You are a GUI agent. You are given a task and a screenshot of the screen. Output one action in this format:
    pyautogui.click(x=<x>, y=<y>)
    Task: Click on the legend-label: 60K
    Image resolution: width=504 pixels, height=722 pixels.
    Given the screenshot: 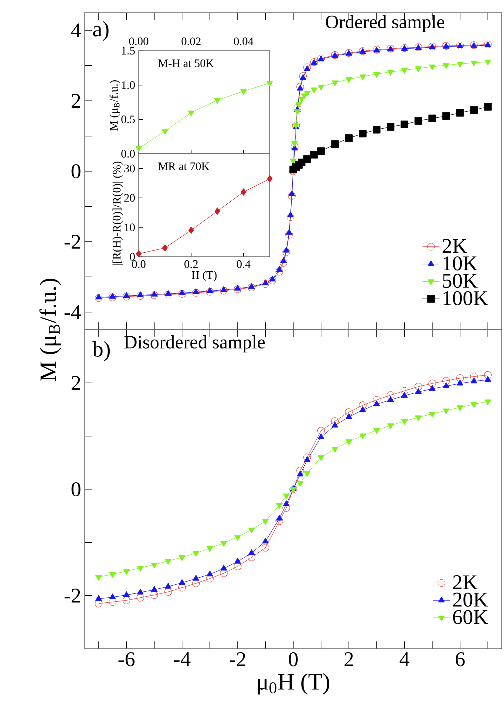 What is the action you would take?
    pyautogui.click(x=470, y=617)
    